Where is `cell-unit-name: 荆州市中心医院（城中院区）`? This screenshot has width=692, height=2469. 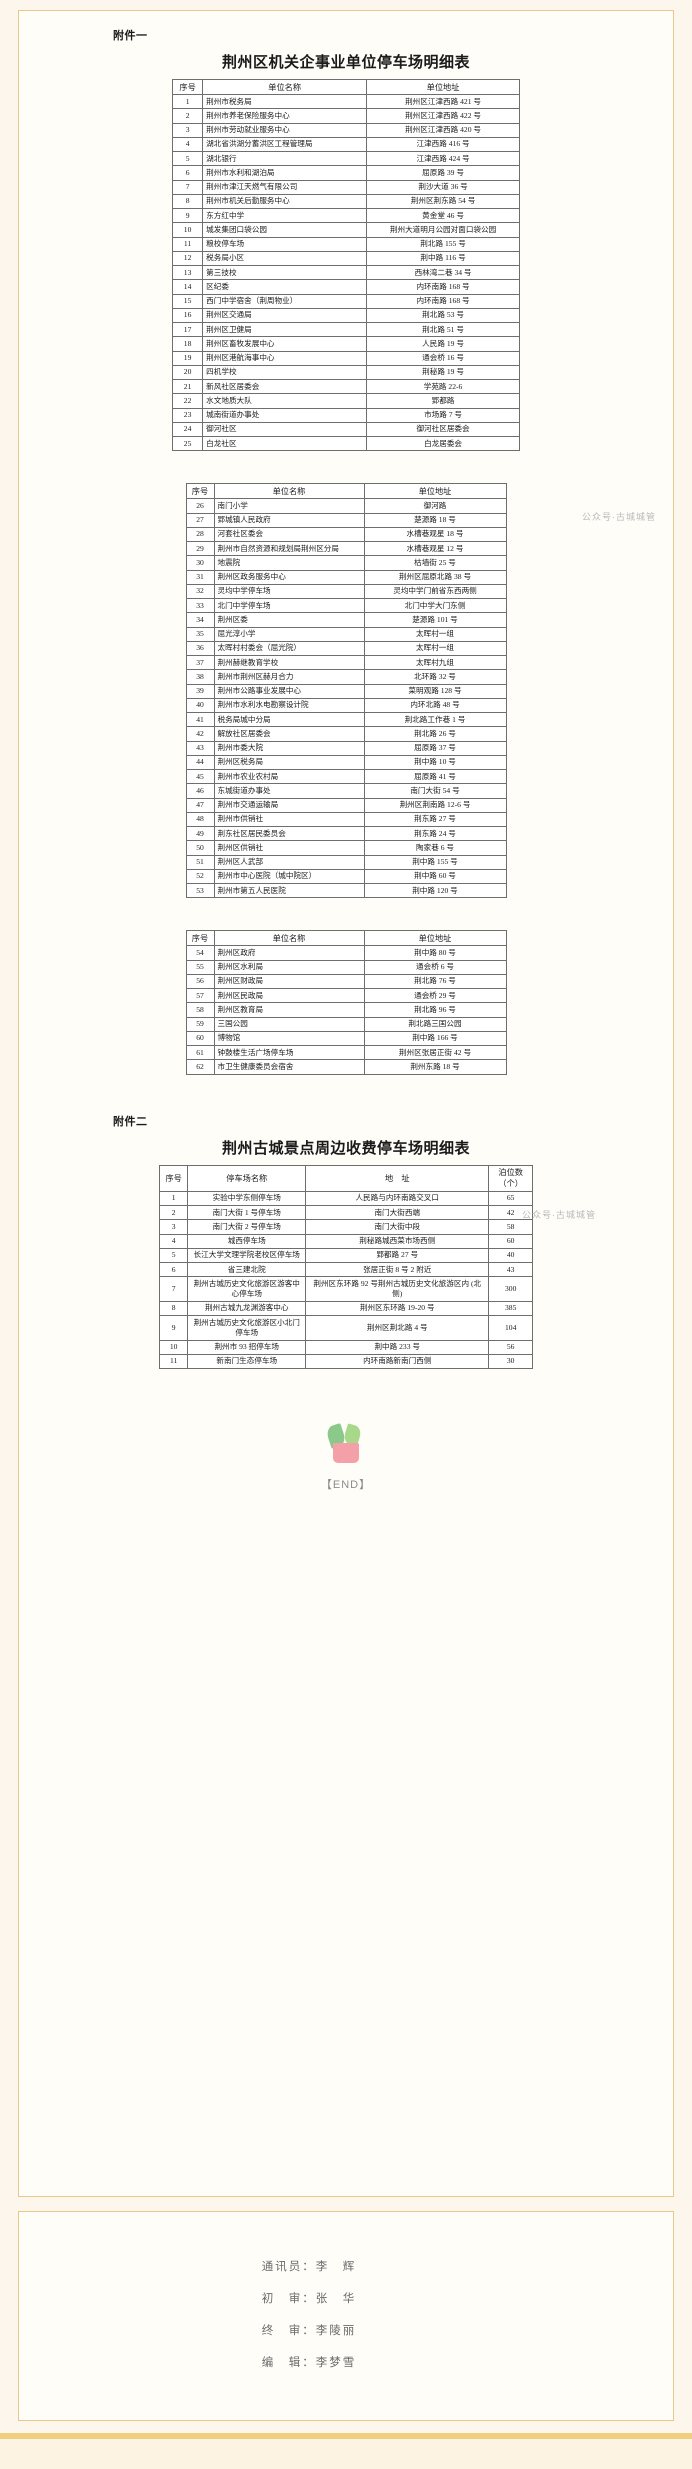 cell-unit-name: 荆州市中心医院（城中院区） is located at coordinates (289, 876).